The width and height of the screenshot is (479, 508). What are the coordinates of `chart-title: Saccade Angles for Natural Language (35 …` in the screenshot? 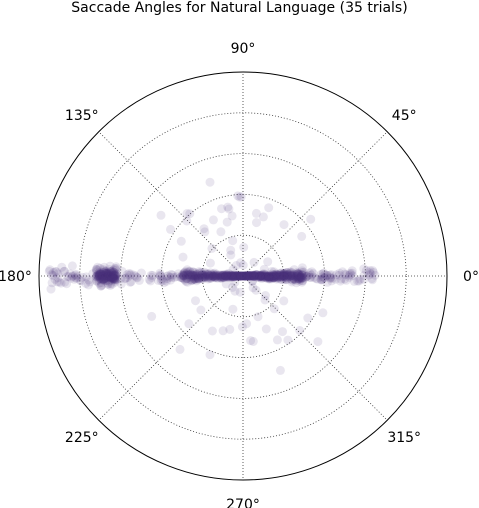 It's located at (239, 8).